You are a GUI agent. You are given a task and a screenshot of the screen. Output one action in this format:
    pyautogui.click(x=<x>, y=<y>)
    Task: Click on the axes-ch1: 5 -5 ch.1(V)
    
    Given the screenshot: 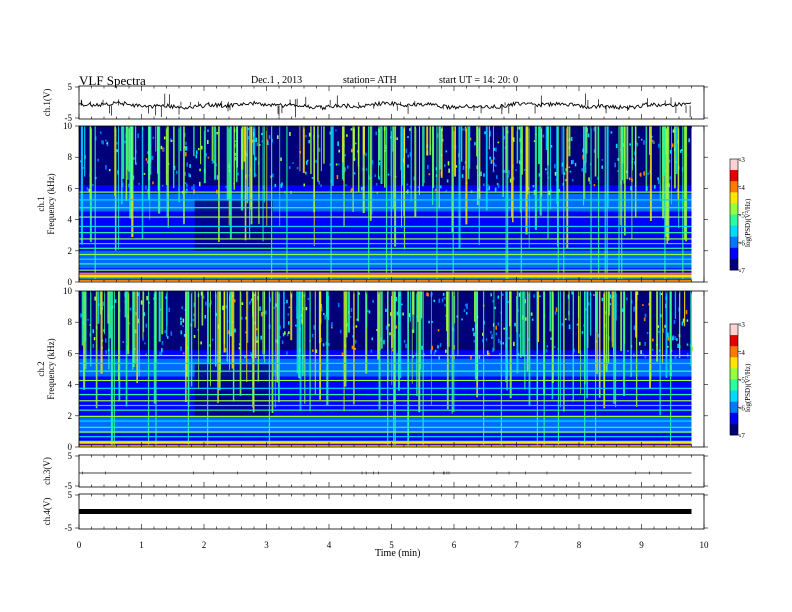 What is the action you would take?
    pyautogui.click(x=375, y=102)
    